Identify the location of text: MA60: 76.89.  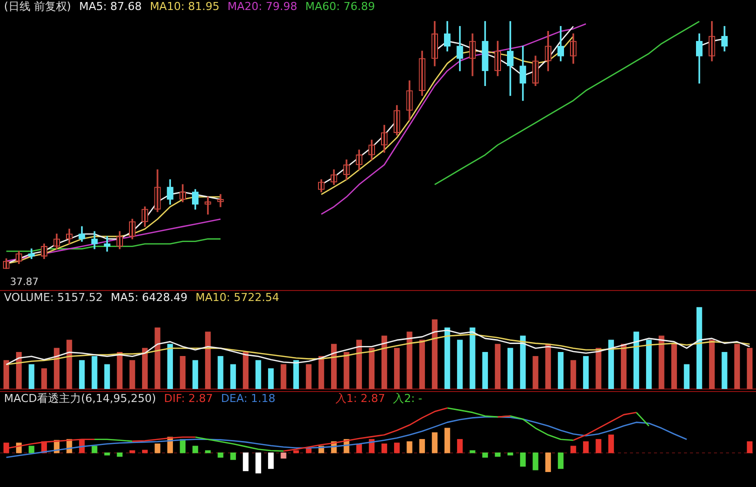
(340, 6).